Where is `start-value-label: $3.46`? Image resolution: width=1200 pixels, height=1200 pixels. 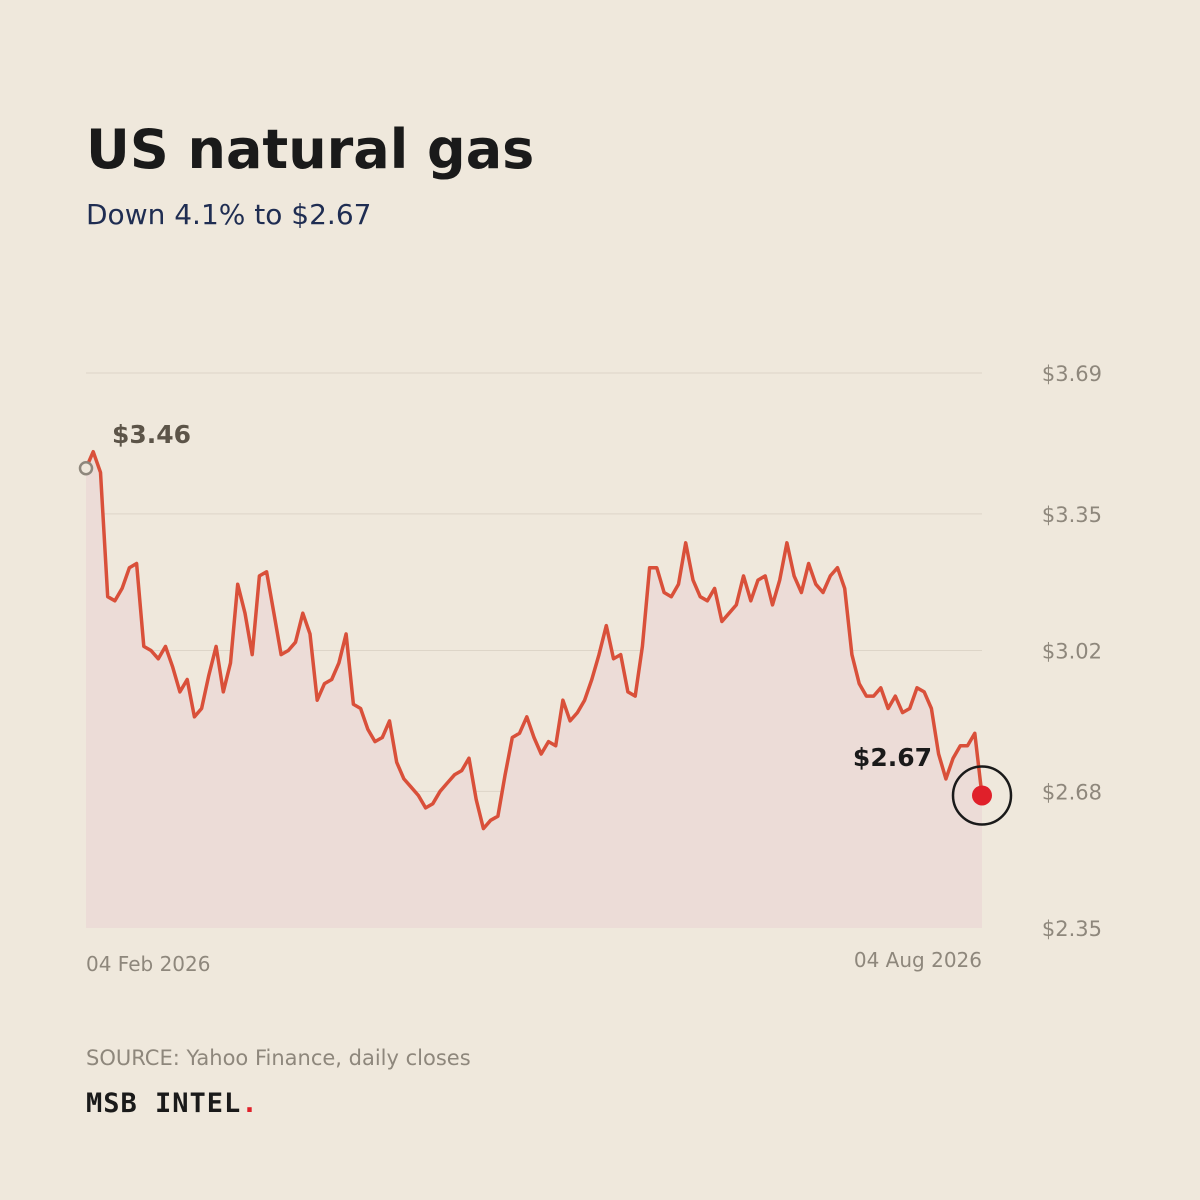 start-value-label: $3.46 is located at coordinates (151, 434).